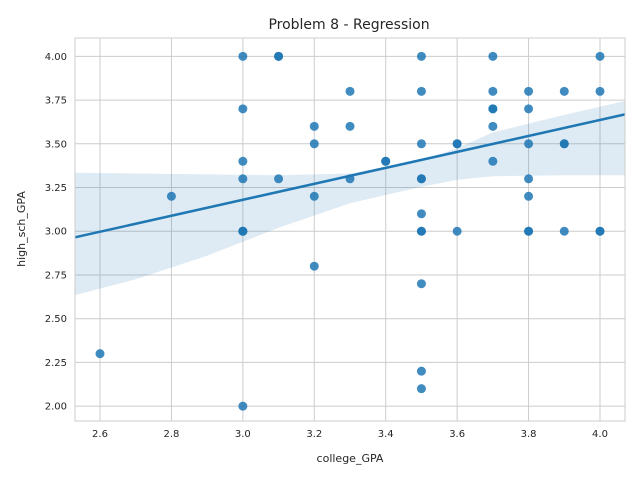  I want to click on x-axis-label: college_GPA, so click(350, 458).